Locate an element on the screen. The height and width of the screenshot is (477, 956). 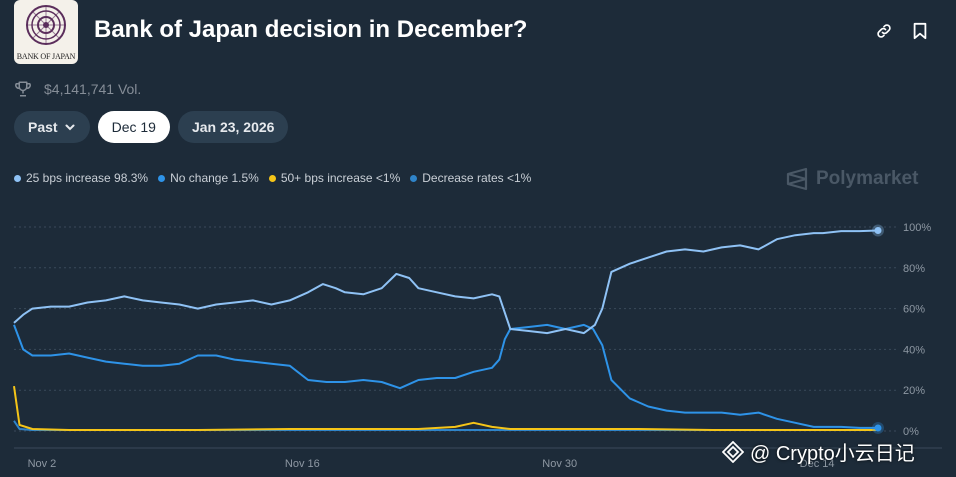
volume-row: $4,141,741 Vol. is located at coordinates (77, 89).